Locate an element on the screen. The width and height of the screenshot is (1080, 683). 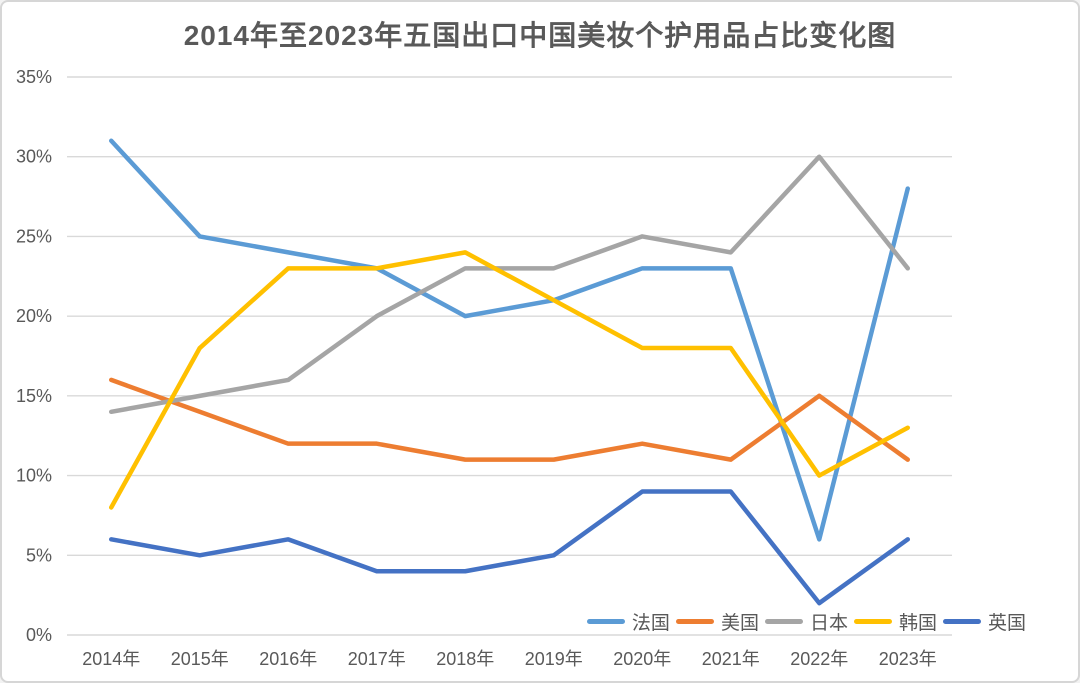
y-axis-tick-25%: 25% is located at coordinates (34, 236).